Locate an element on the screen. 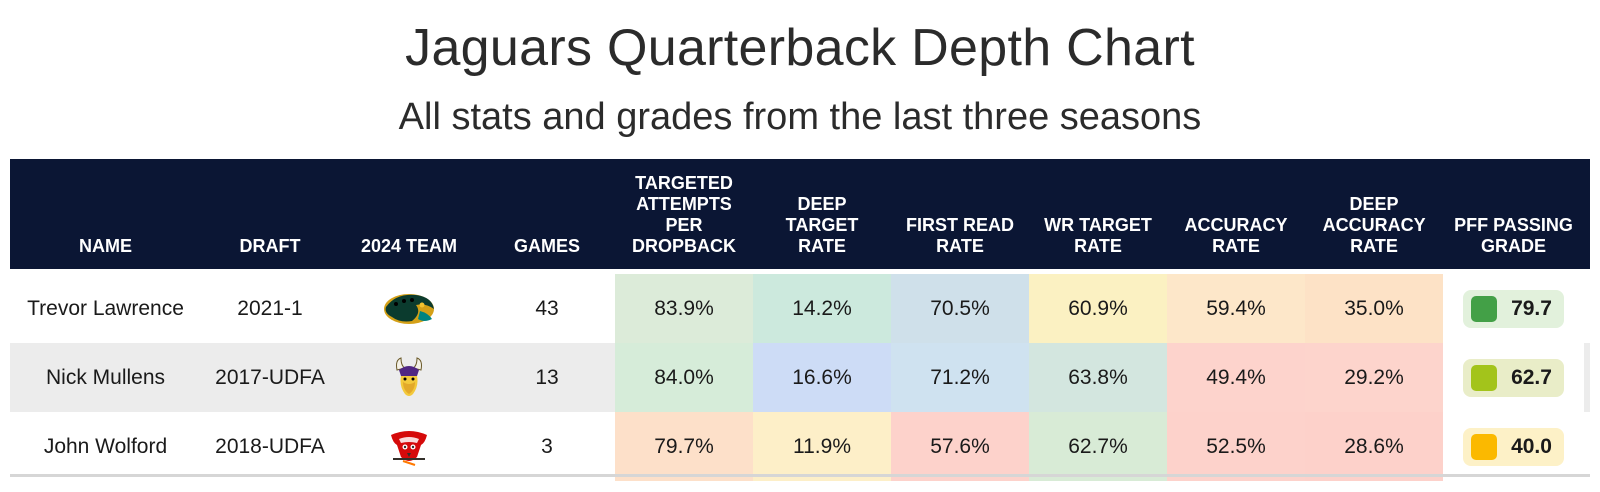 Image resolution: width=1600 pixels, height=492 pixels. header-name: NAME is located at coordinates (105, 246).